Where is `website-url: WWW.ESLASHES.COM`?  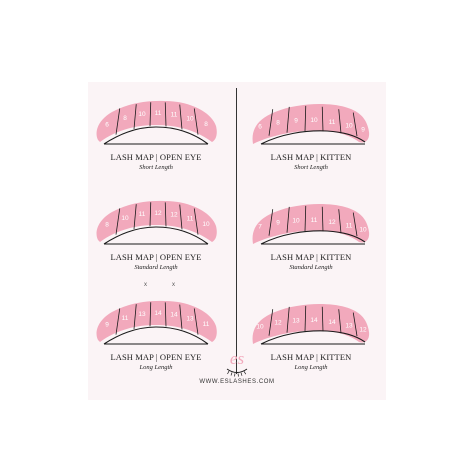
website-url: WWW.ESLASHES.COM is located at coordinates (237, 382).